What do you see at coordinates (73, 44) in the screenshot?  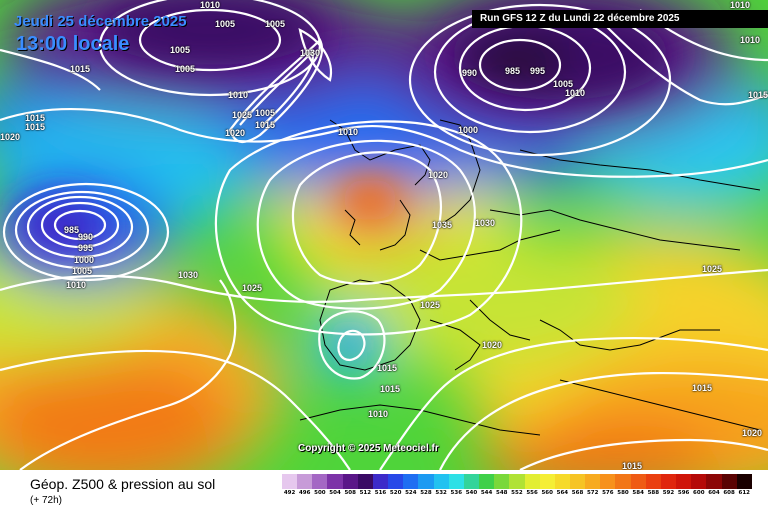 I see `forecast-time: 13:00 locale` at bounding box center [73, 44].